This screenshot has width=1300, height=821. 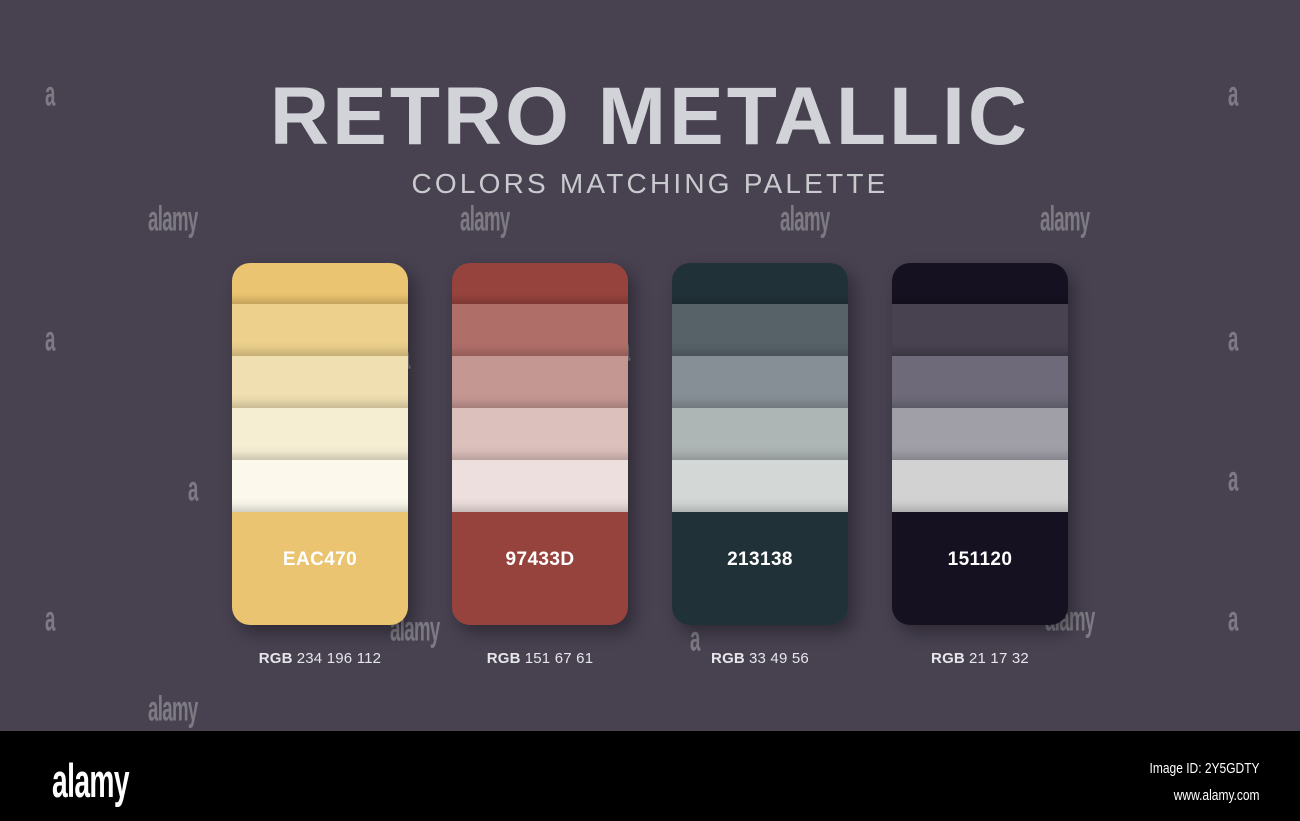 I want to click on rgb-value-label: RGB 234 196 112, so click(x=320, y=658).